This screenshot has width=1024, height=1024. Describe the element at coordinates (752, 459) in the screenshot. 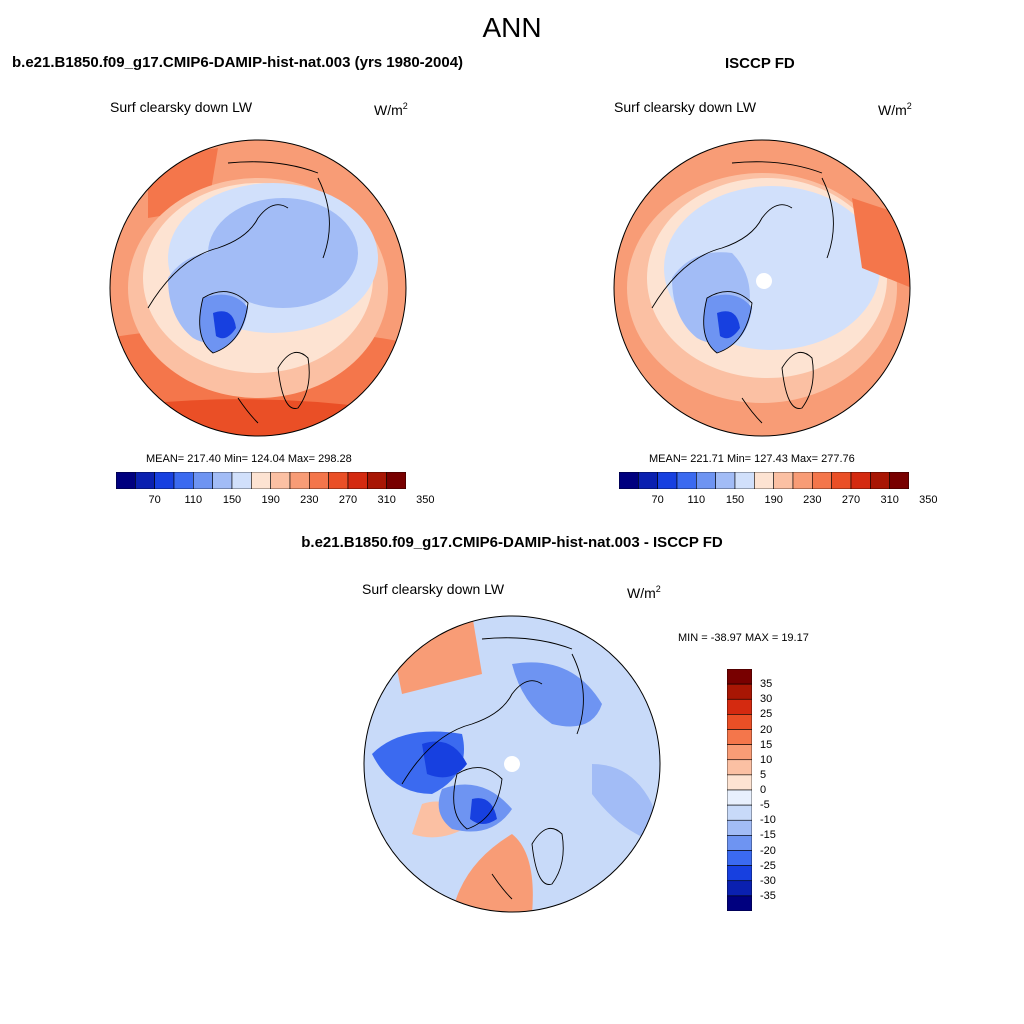

I see `obs-stats: MEAN= 221.71 Min= 127.43 Max= 277.76` at that location.